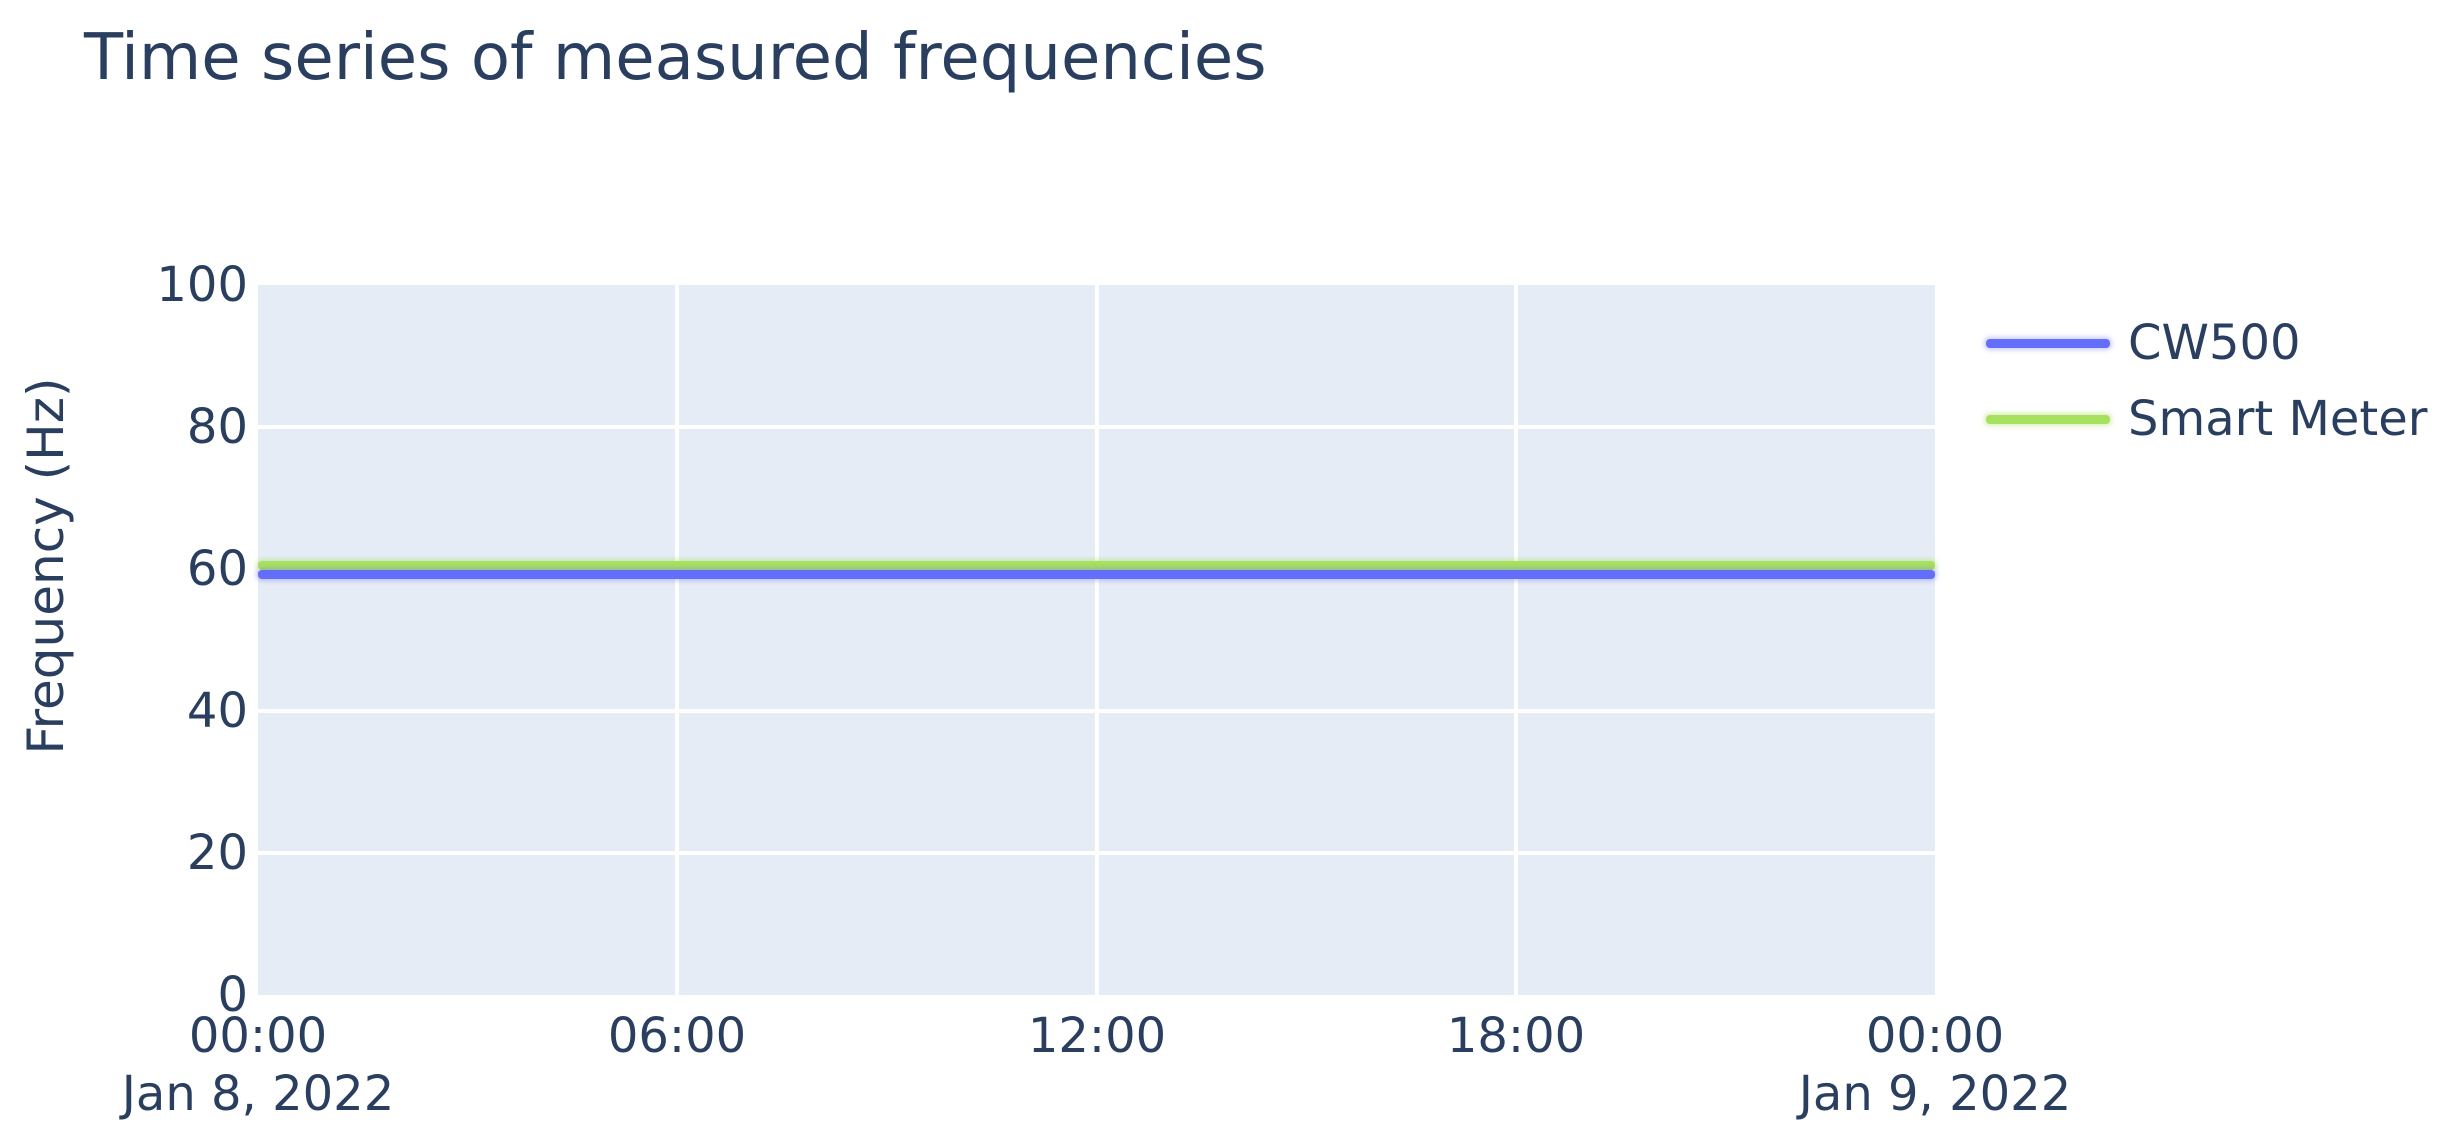 Image resolution: width=2454 pixels, height=1138 pixels. I want to click on legend-item-smart-meter: Smart Meter, so click(2216, 419).